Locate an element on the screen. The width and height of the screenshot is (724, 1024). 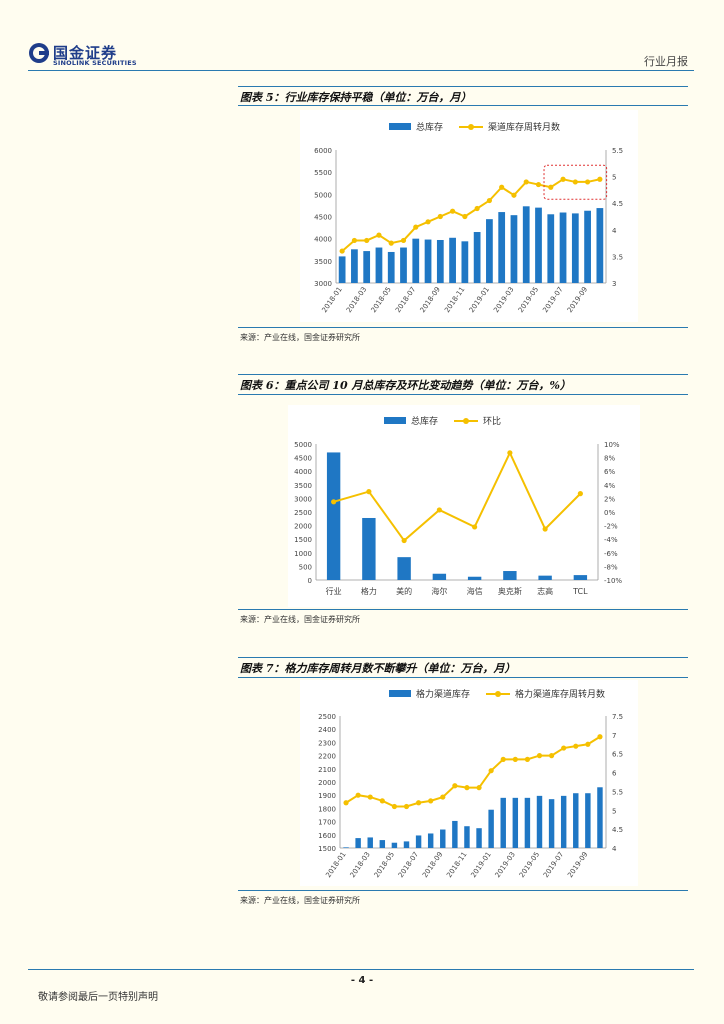
y-right-tick-label: 8% is located at coordinates (609, 459).